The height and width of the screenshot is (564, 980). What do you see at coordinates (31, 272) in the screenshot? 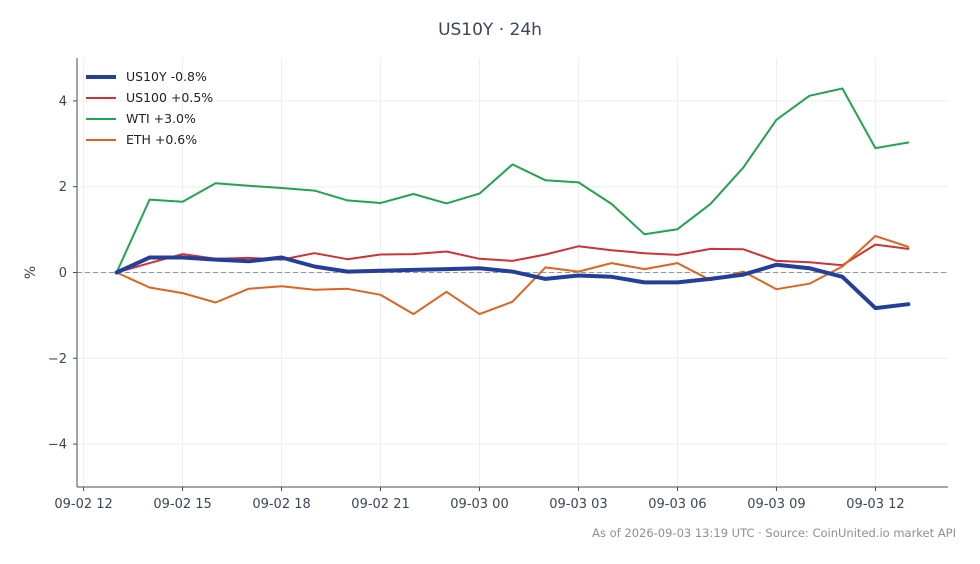
I see `y-axis-label: %` at bounding box center [31, 272].